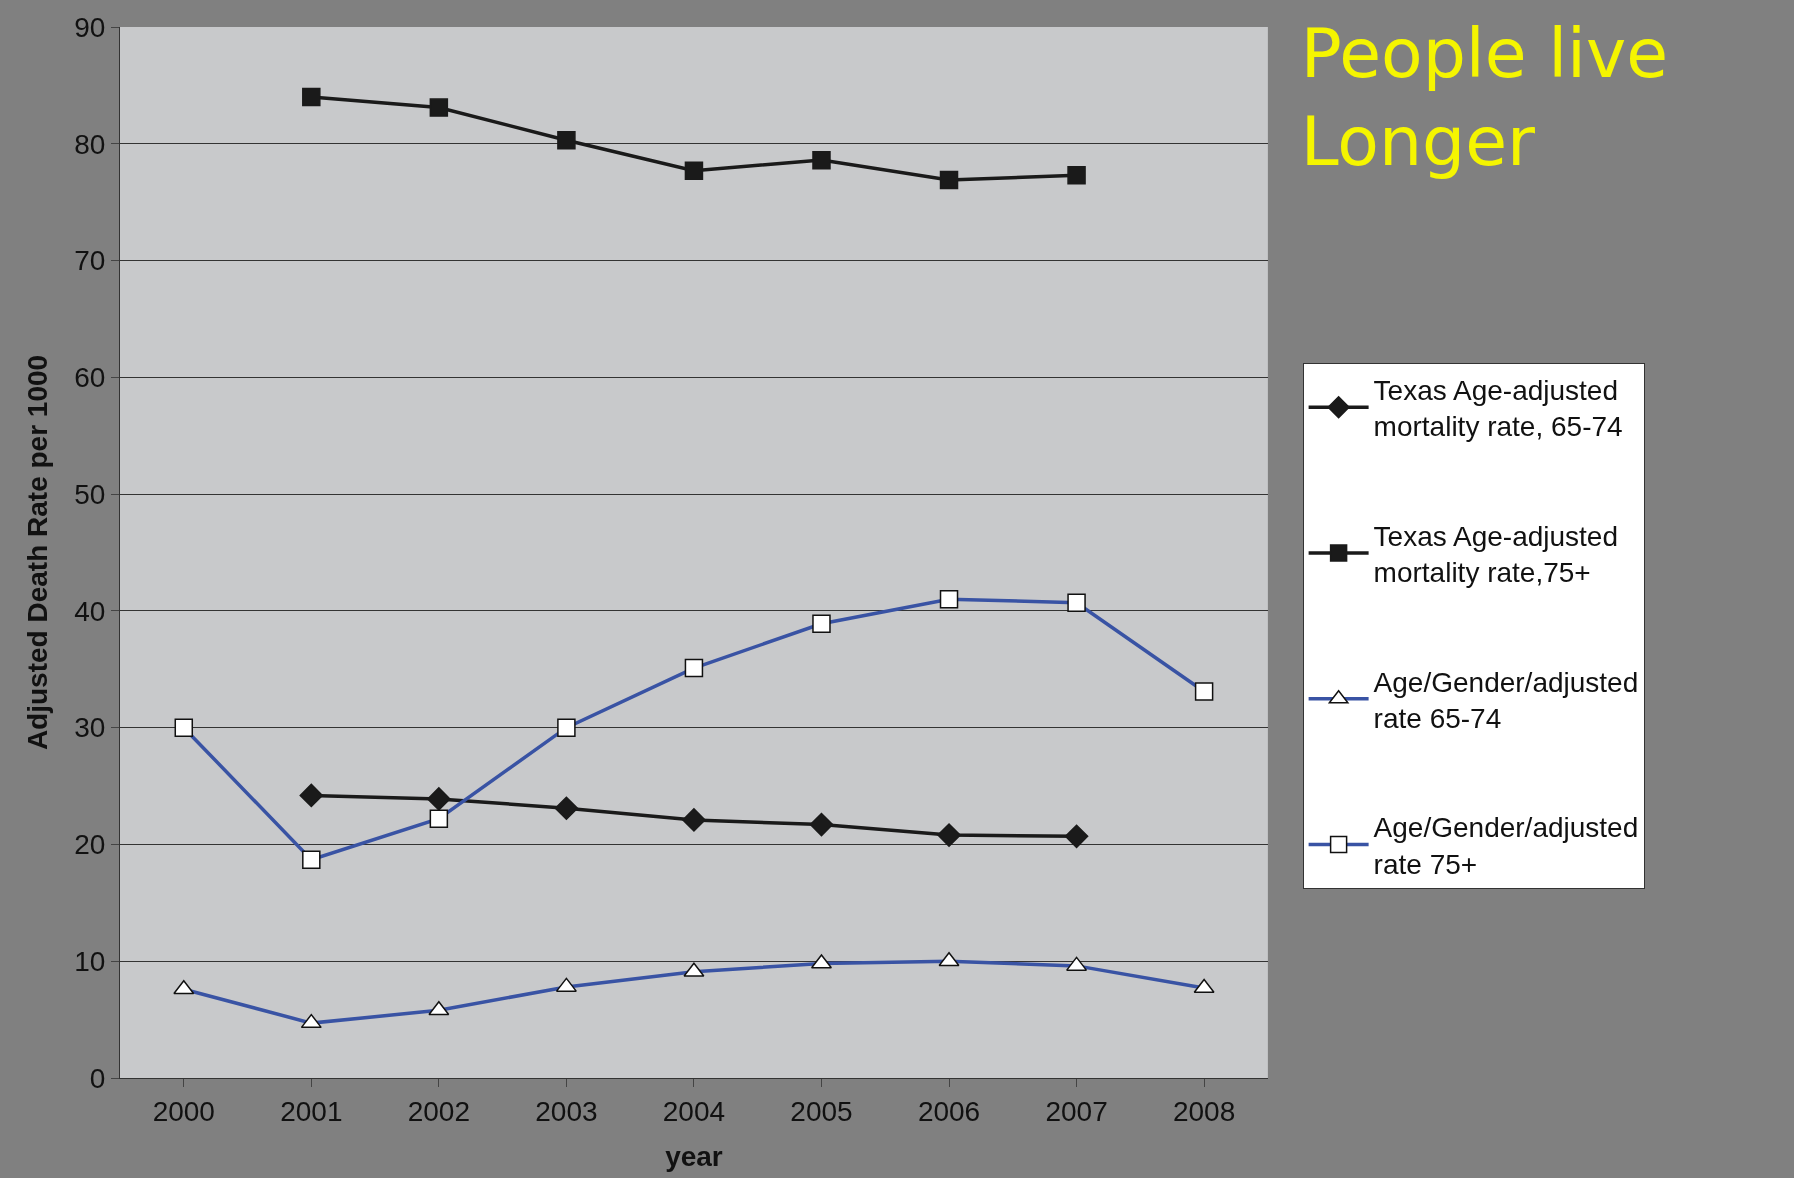 The image size is (1794, 1178). What do you see at coordinates (694, 1111) in the screenshot?
I see `x-tick-label: 2004` at bounding box center [694, 1111].